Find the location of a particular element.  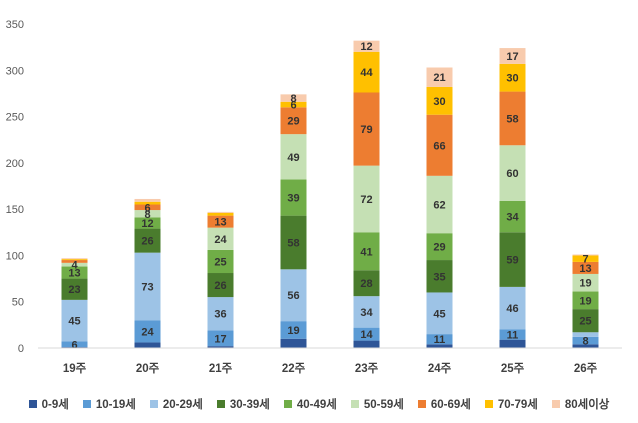

legend-label: 80세이상 is located at coordinates (587, 405).